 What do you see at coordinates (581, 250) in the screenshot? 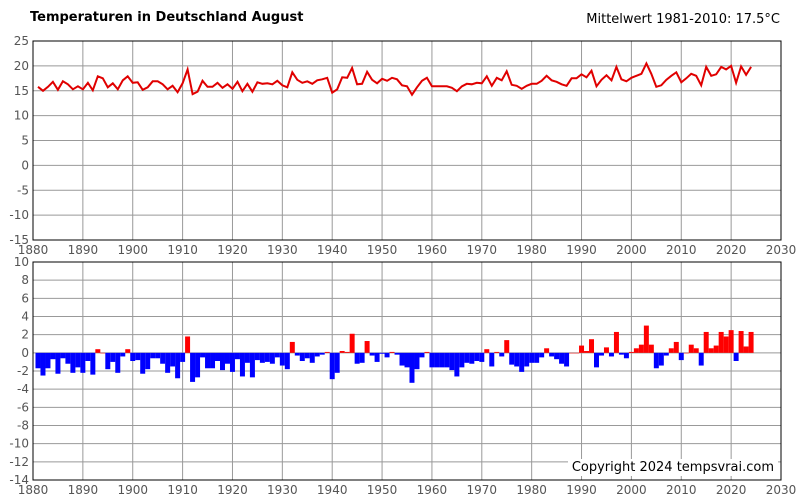
I see `top-x-tick-label: 1990` at bounding box center [581, 250].